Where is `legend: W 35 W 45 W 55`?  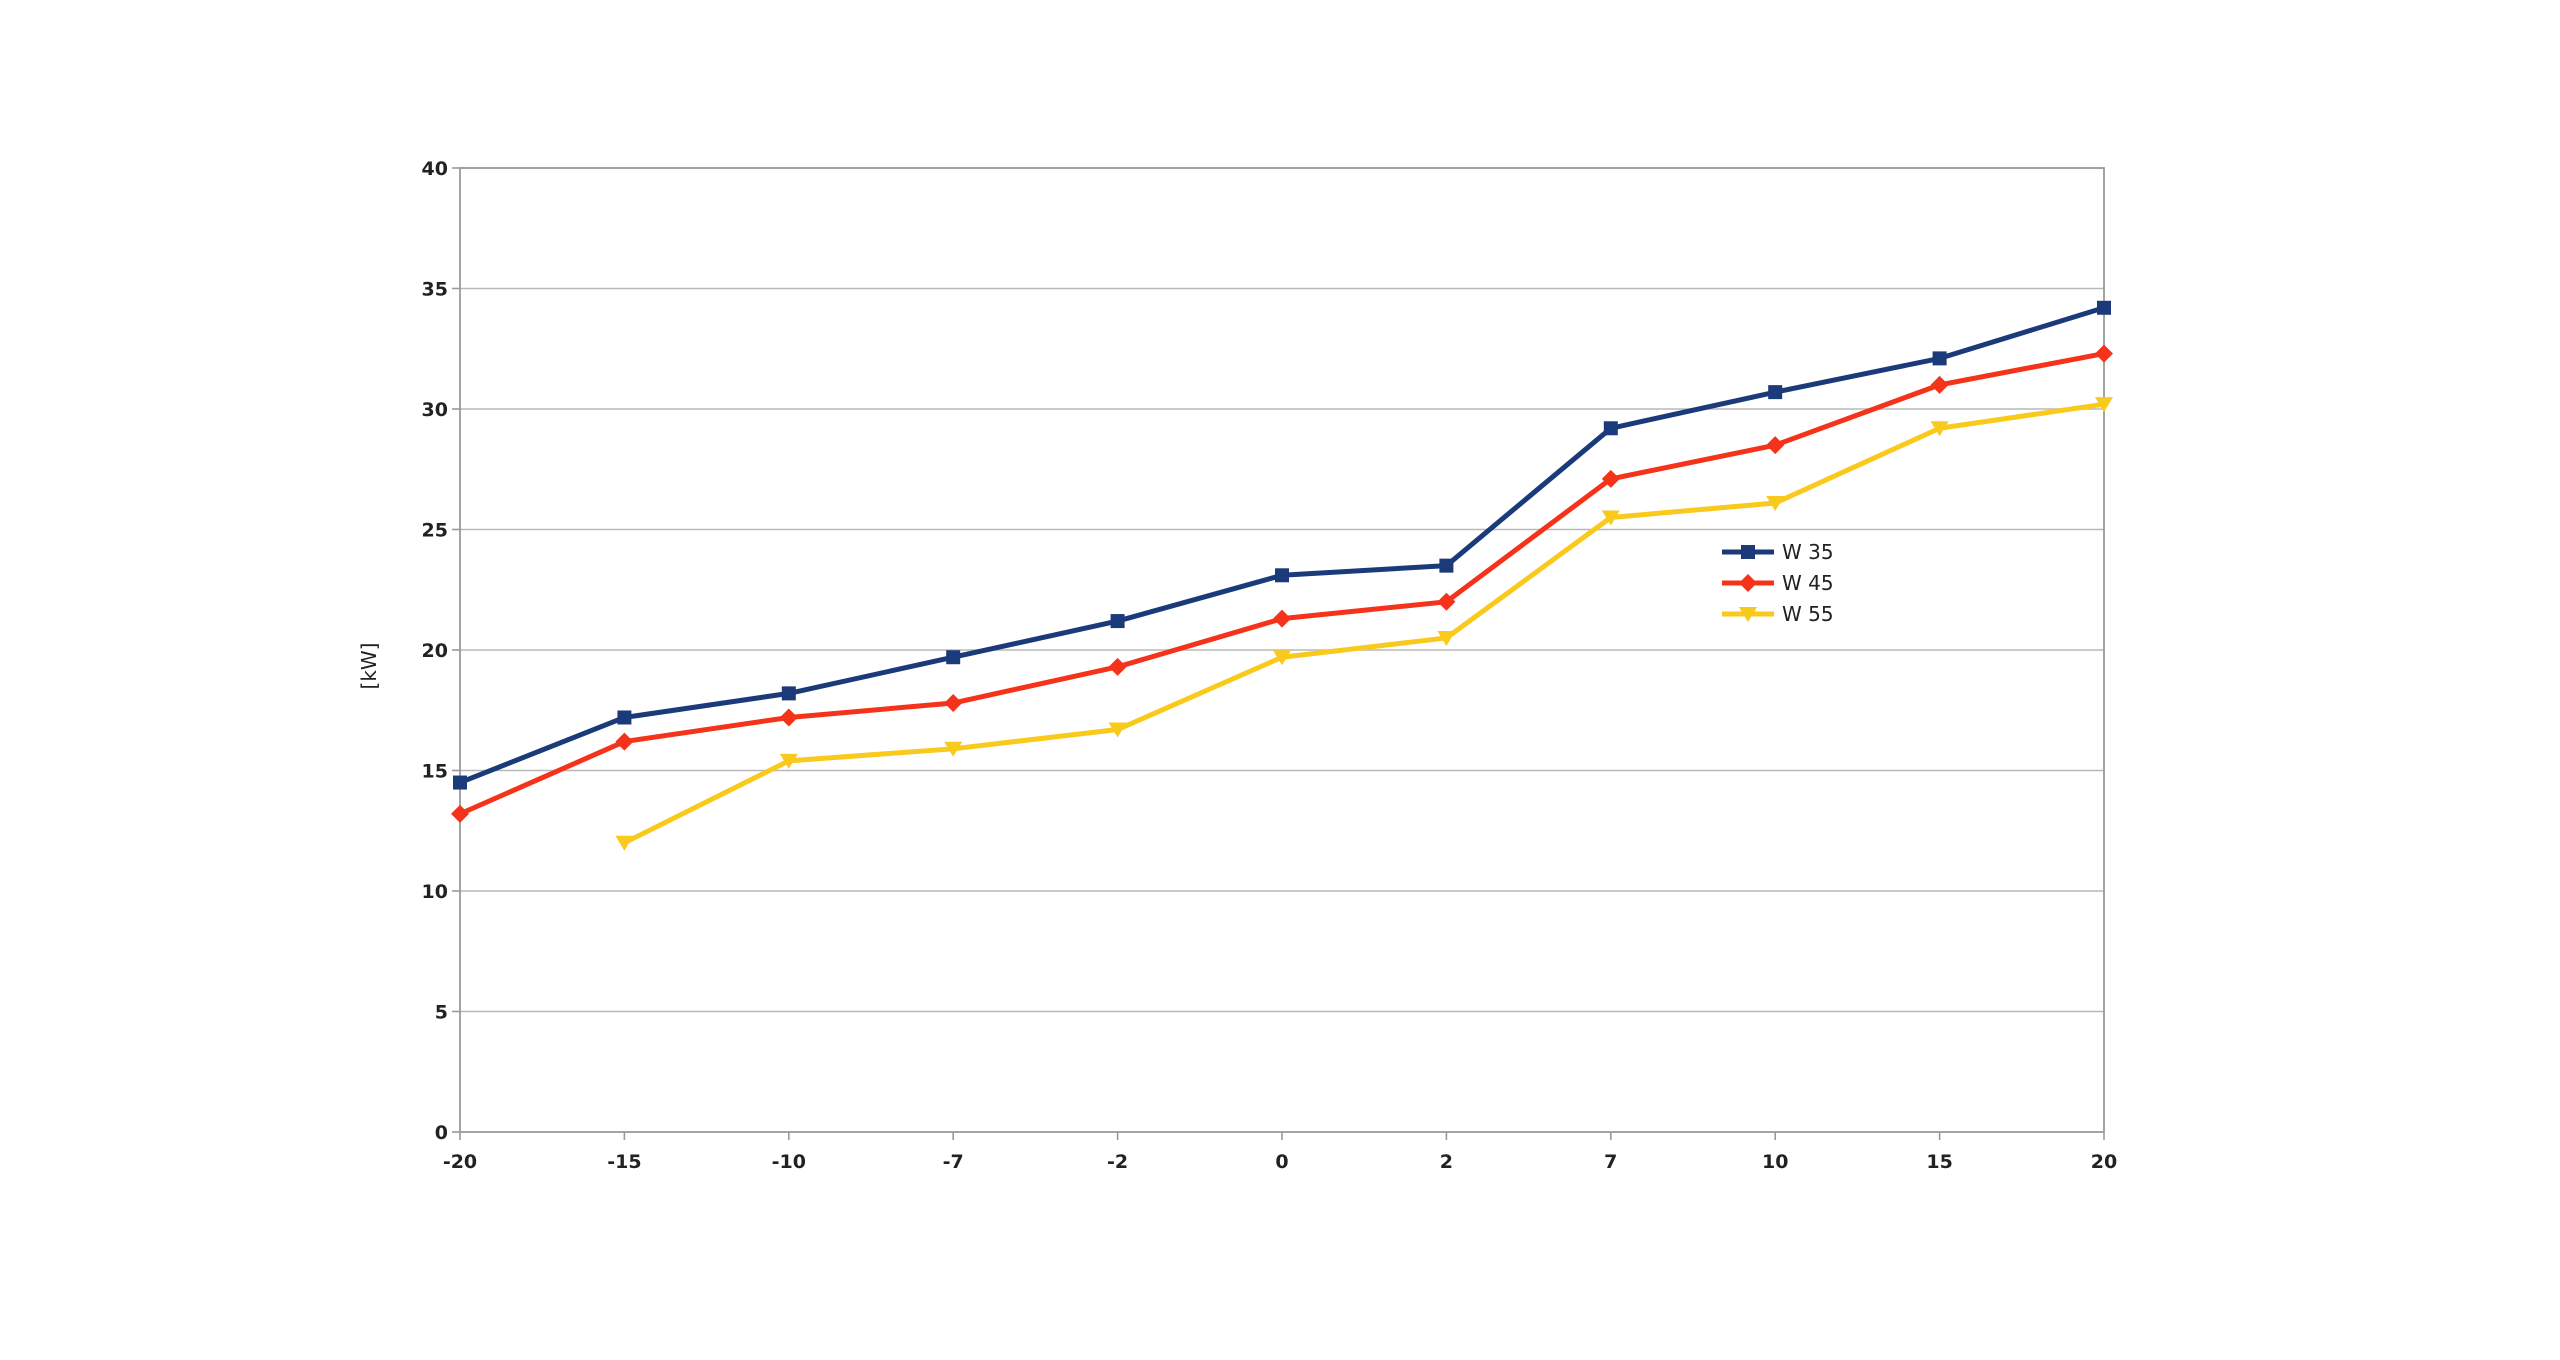
legend: W 35 W 45 W 55 is located at coordinates (1778, 583).